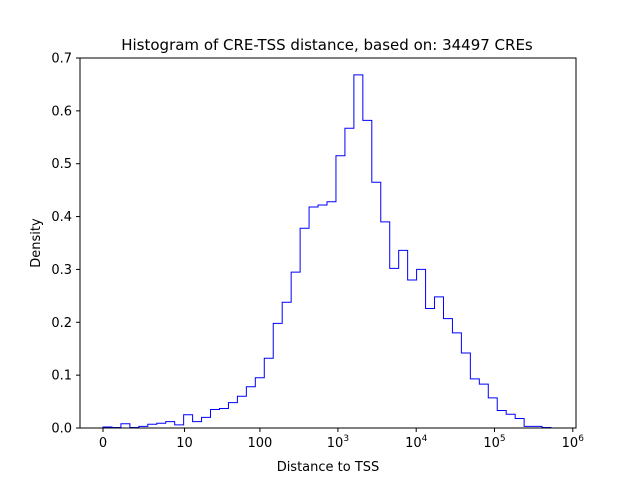 Image resolution: width=640 pixels, height=480 pixels. What do you see at coordinates (36, 243) in the screenshot?
I see `y-axis-label: Density` at bounding box center [36, 243].